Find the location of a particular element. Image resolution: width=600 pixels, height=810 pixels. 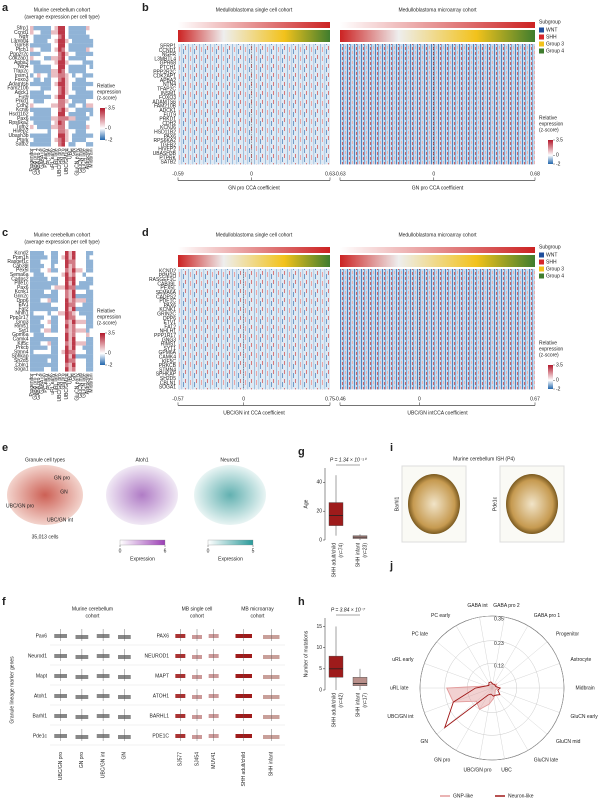

colorbar-tick-label: -2 is located at coordinates (110, 140).